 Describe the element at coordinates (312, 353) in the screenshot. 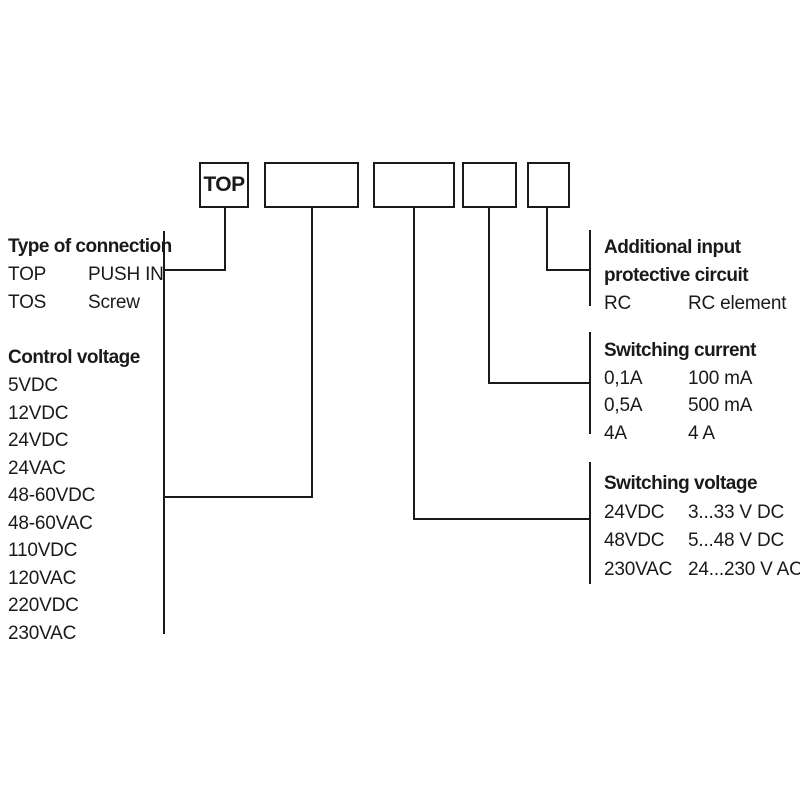

I see `connector-box2-down` at that location.